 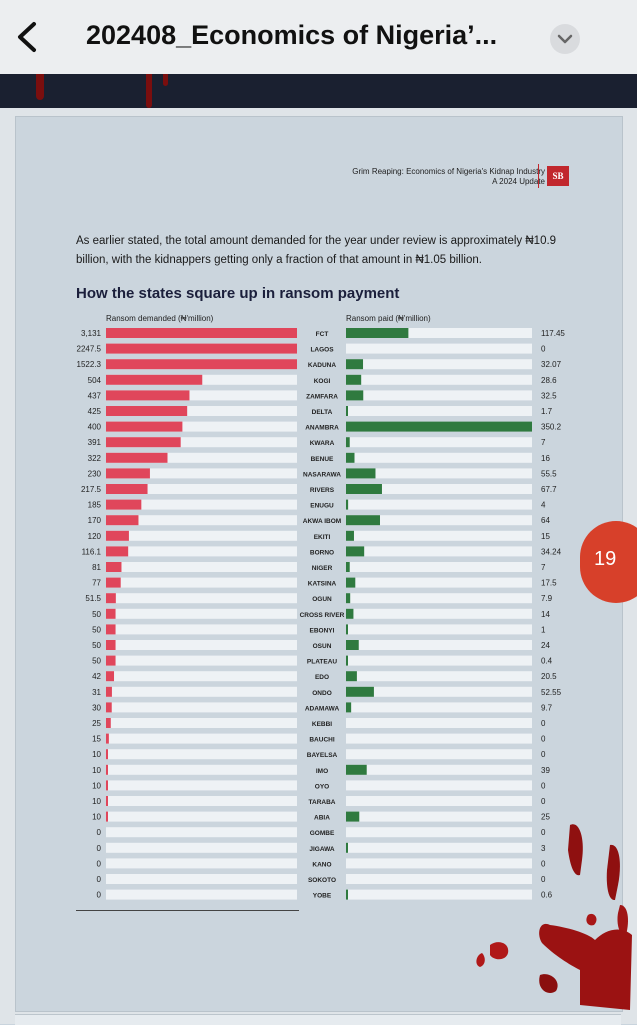 I want to click on state-label: PLATEAU, so click(x=322, y=662).